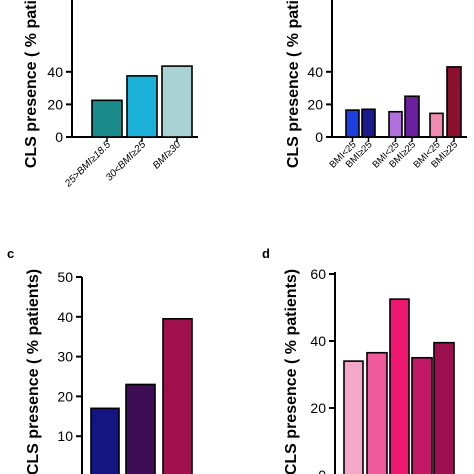 The width and height of the screenshot is (474, 474). What do you see at coordinates (10, 253) in the screenshot?
I see `panel-letter: c` at bounding box center [10, 253].